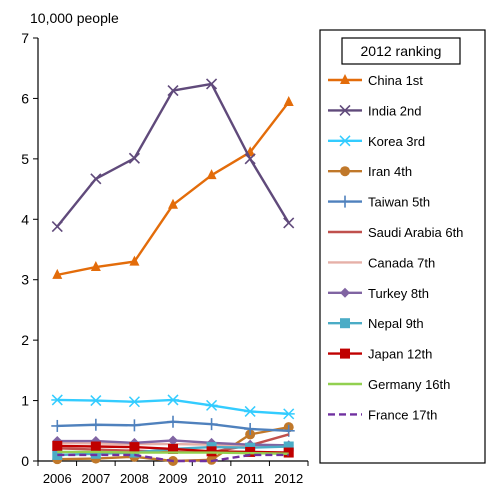 Image resolution: width=500 pixels, height=500 pixels. I want to click on legend-label: Taiwan 5th, so click(399, 202).